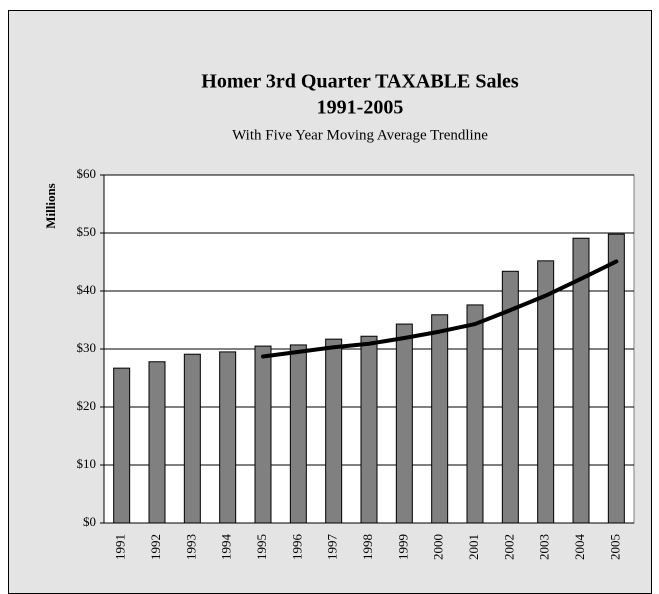  Describe the element at coordinates (155, 547) in the screenshot. I see `x-tick-label: 1992` at that location.